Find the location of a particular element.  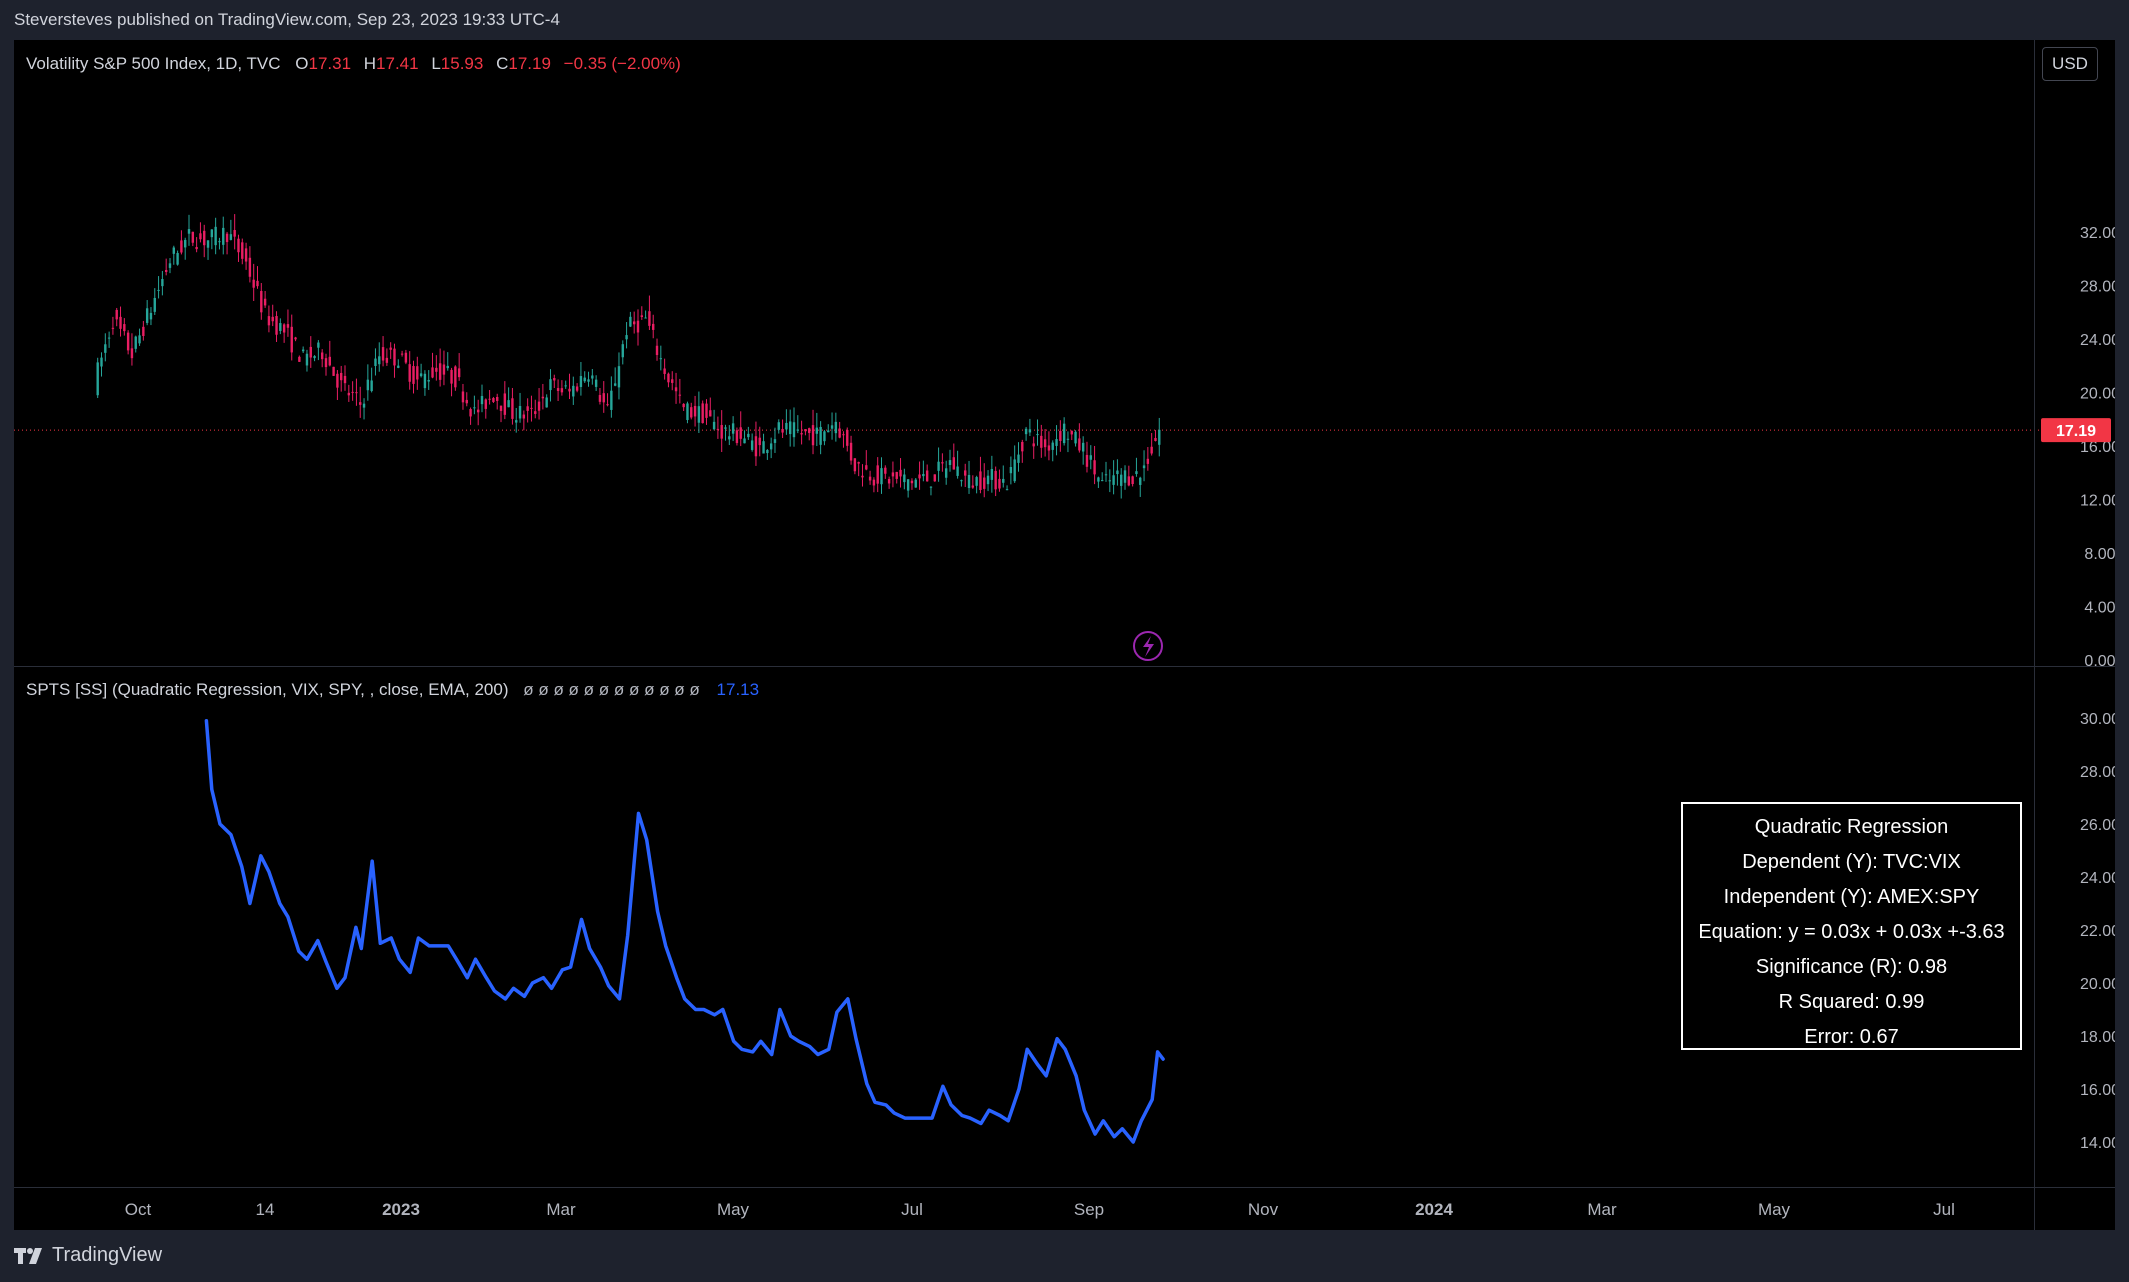

currency-button: USD is located at coordinates (2070, 64).